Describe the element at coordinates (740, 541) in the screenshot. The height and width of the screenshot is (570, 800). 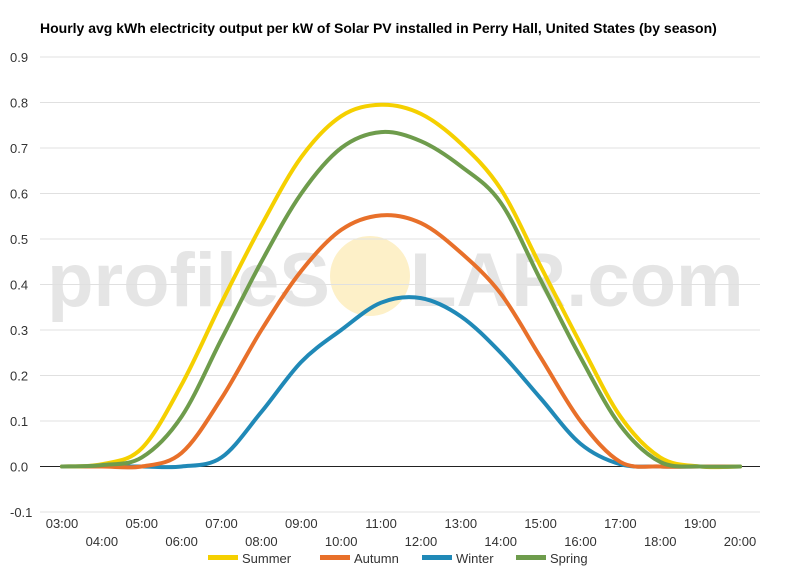
I see `x-tick-label: 20:00` at that location.